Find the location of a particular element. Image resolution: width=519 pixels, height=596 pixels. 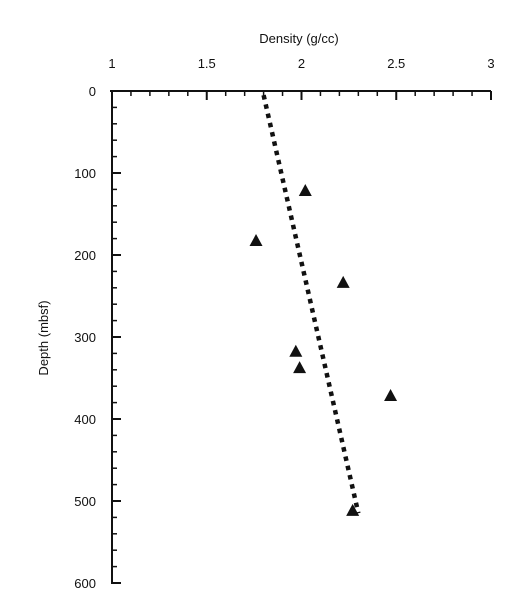

y-tick-label: 600 is located at coordinates (85, 583).